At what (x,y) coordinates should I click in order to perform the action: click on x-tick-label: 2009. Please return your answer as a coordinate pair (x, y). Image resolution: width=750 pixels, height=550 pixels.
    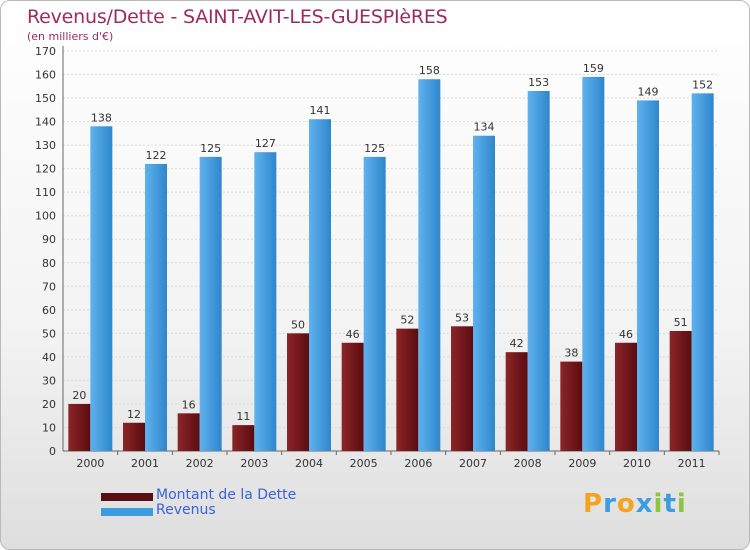
    Looking at the image, I should click on (582, 463).